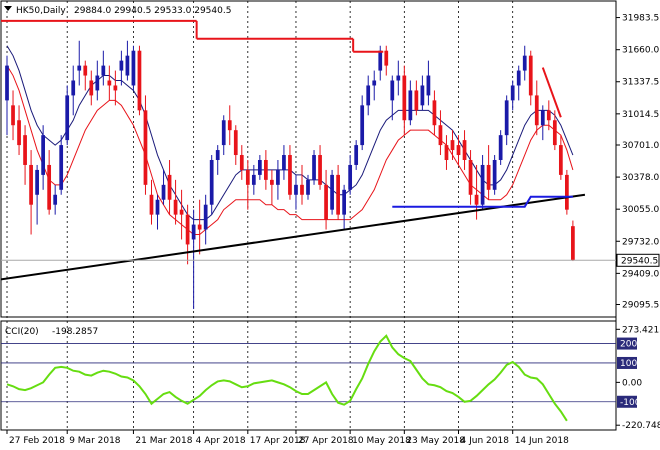 The height and width of the screenshot is (450, 660). Describe the element at coordinates (640, 178) in the screenshot. I see `price-tick-label: 30378.0` at that location.